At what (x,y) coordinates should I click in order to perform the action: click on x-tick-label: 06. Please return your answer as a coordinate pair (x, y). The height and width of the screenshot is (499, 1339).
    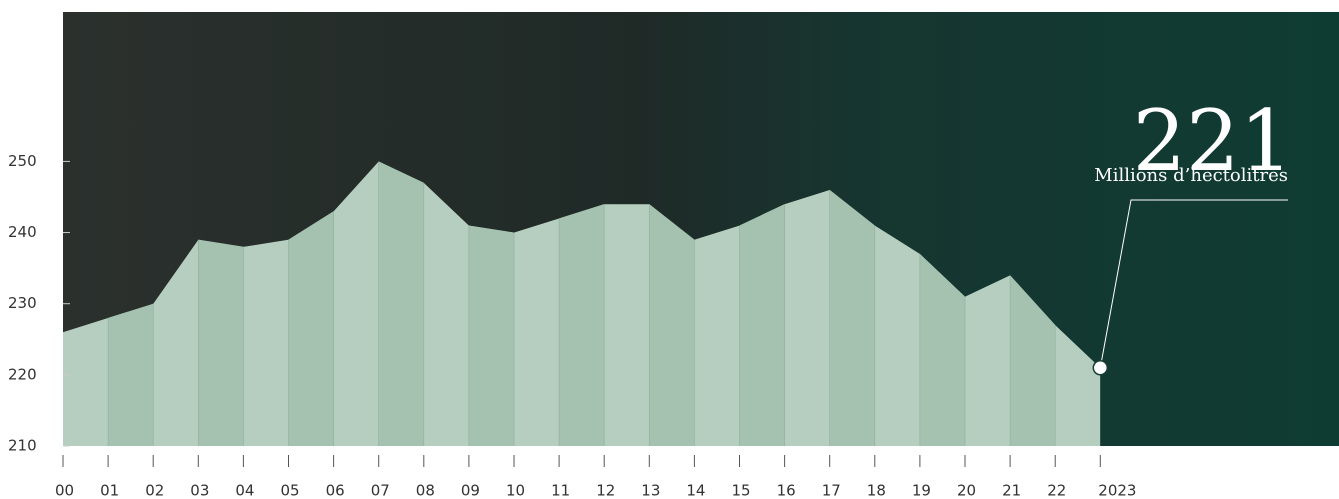
    Looking at the image, I should click on (335, 490).